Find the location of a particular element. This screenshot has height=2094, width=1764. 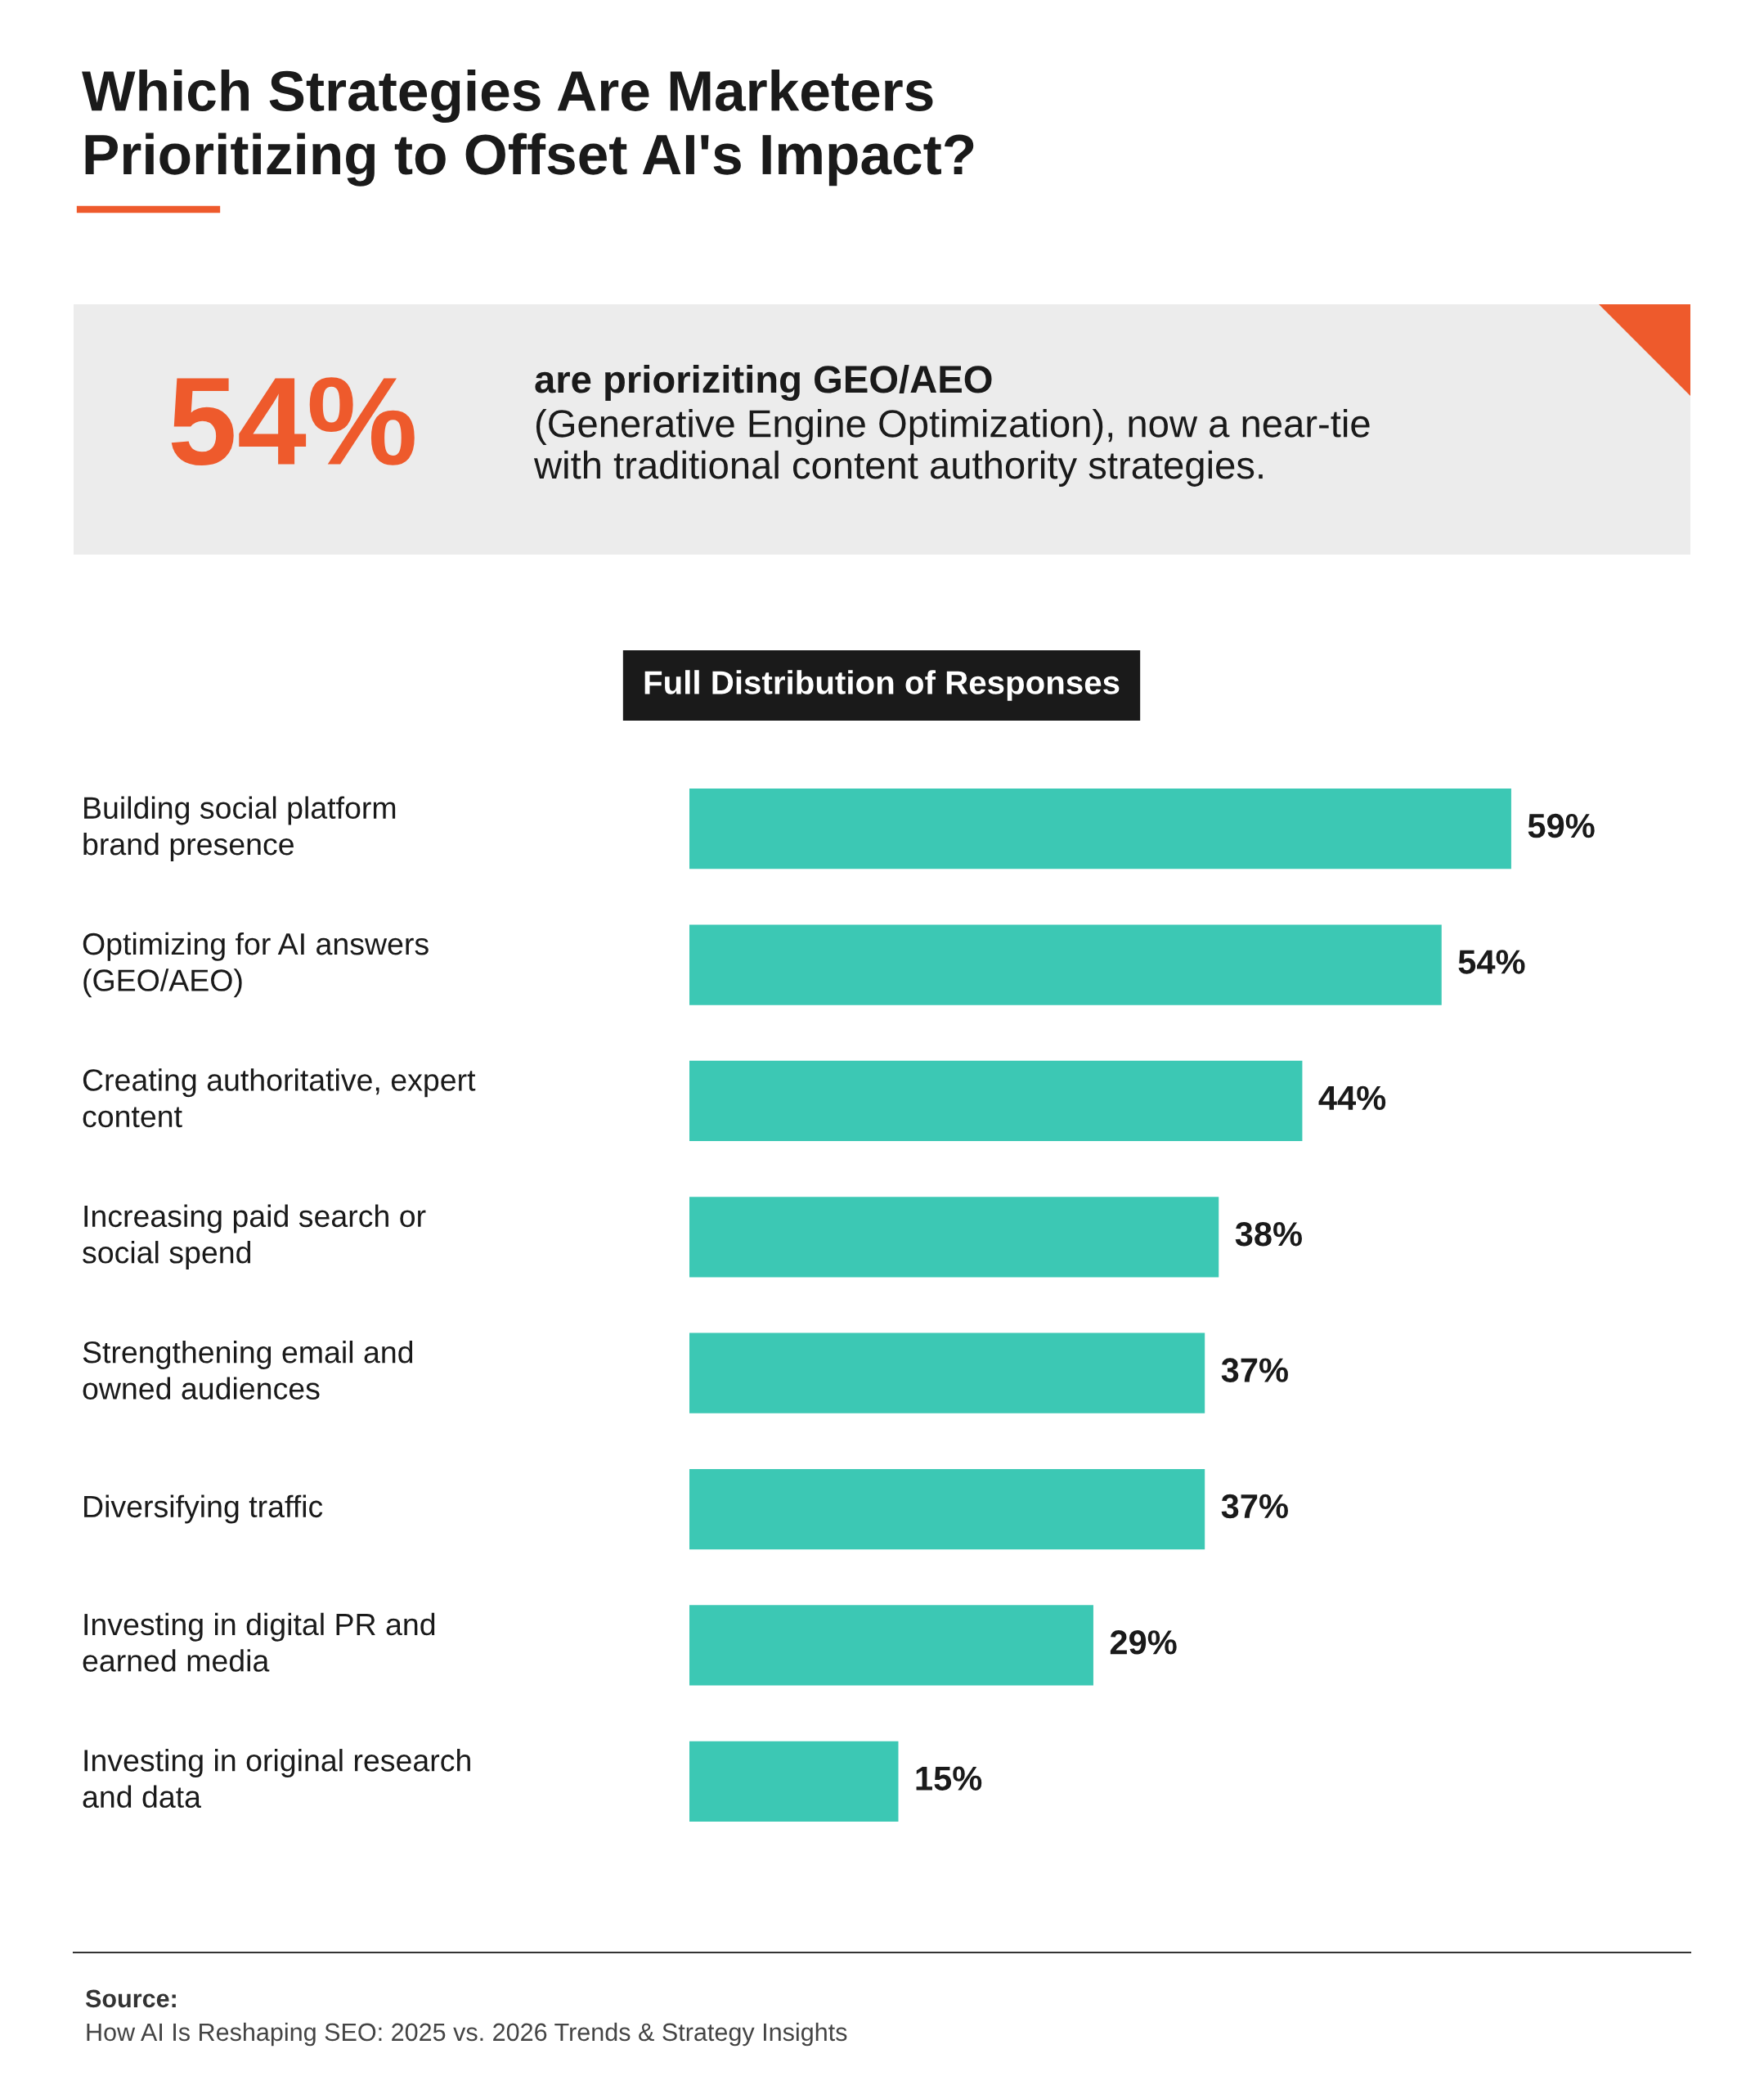

y-tick-label: Optimizing for AI answers (GEO/AEO) is located at coordinates (256, 965).